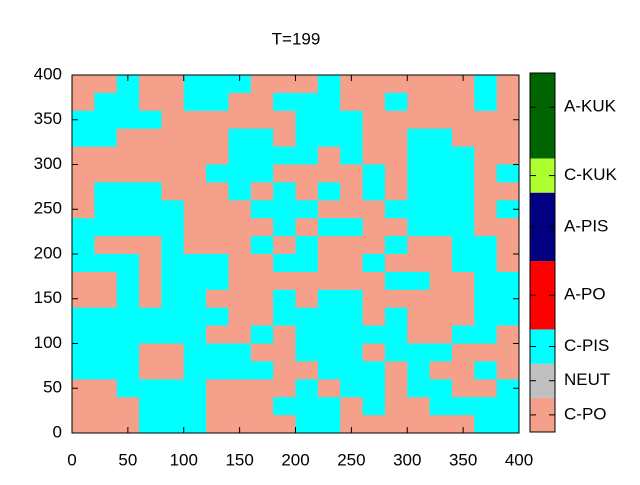  Describe the element at coordinates (591, 174) in the screenshot. I see `cb-tick-label: C-KUK` at that location.